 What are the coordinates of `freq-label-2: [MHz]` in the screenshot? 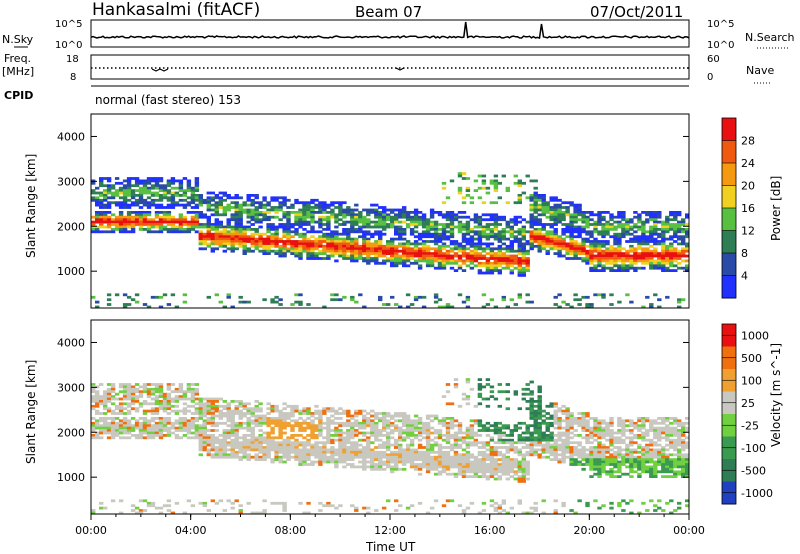 It's located at (18, 71).